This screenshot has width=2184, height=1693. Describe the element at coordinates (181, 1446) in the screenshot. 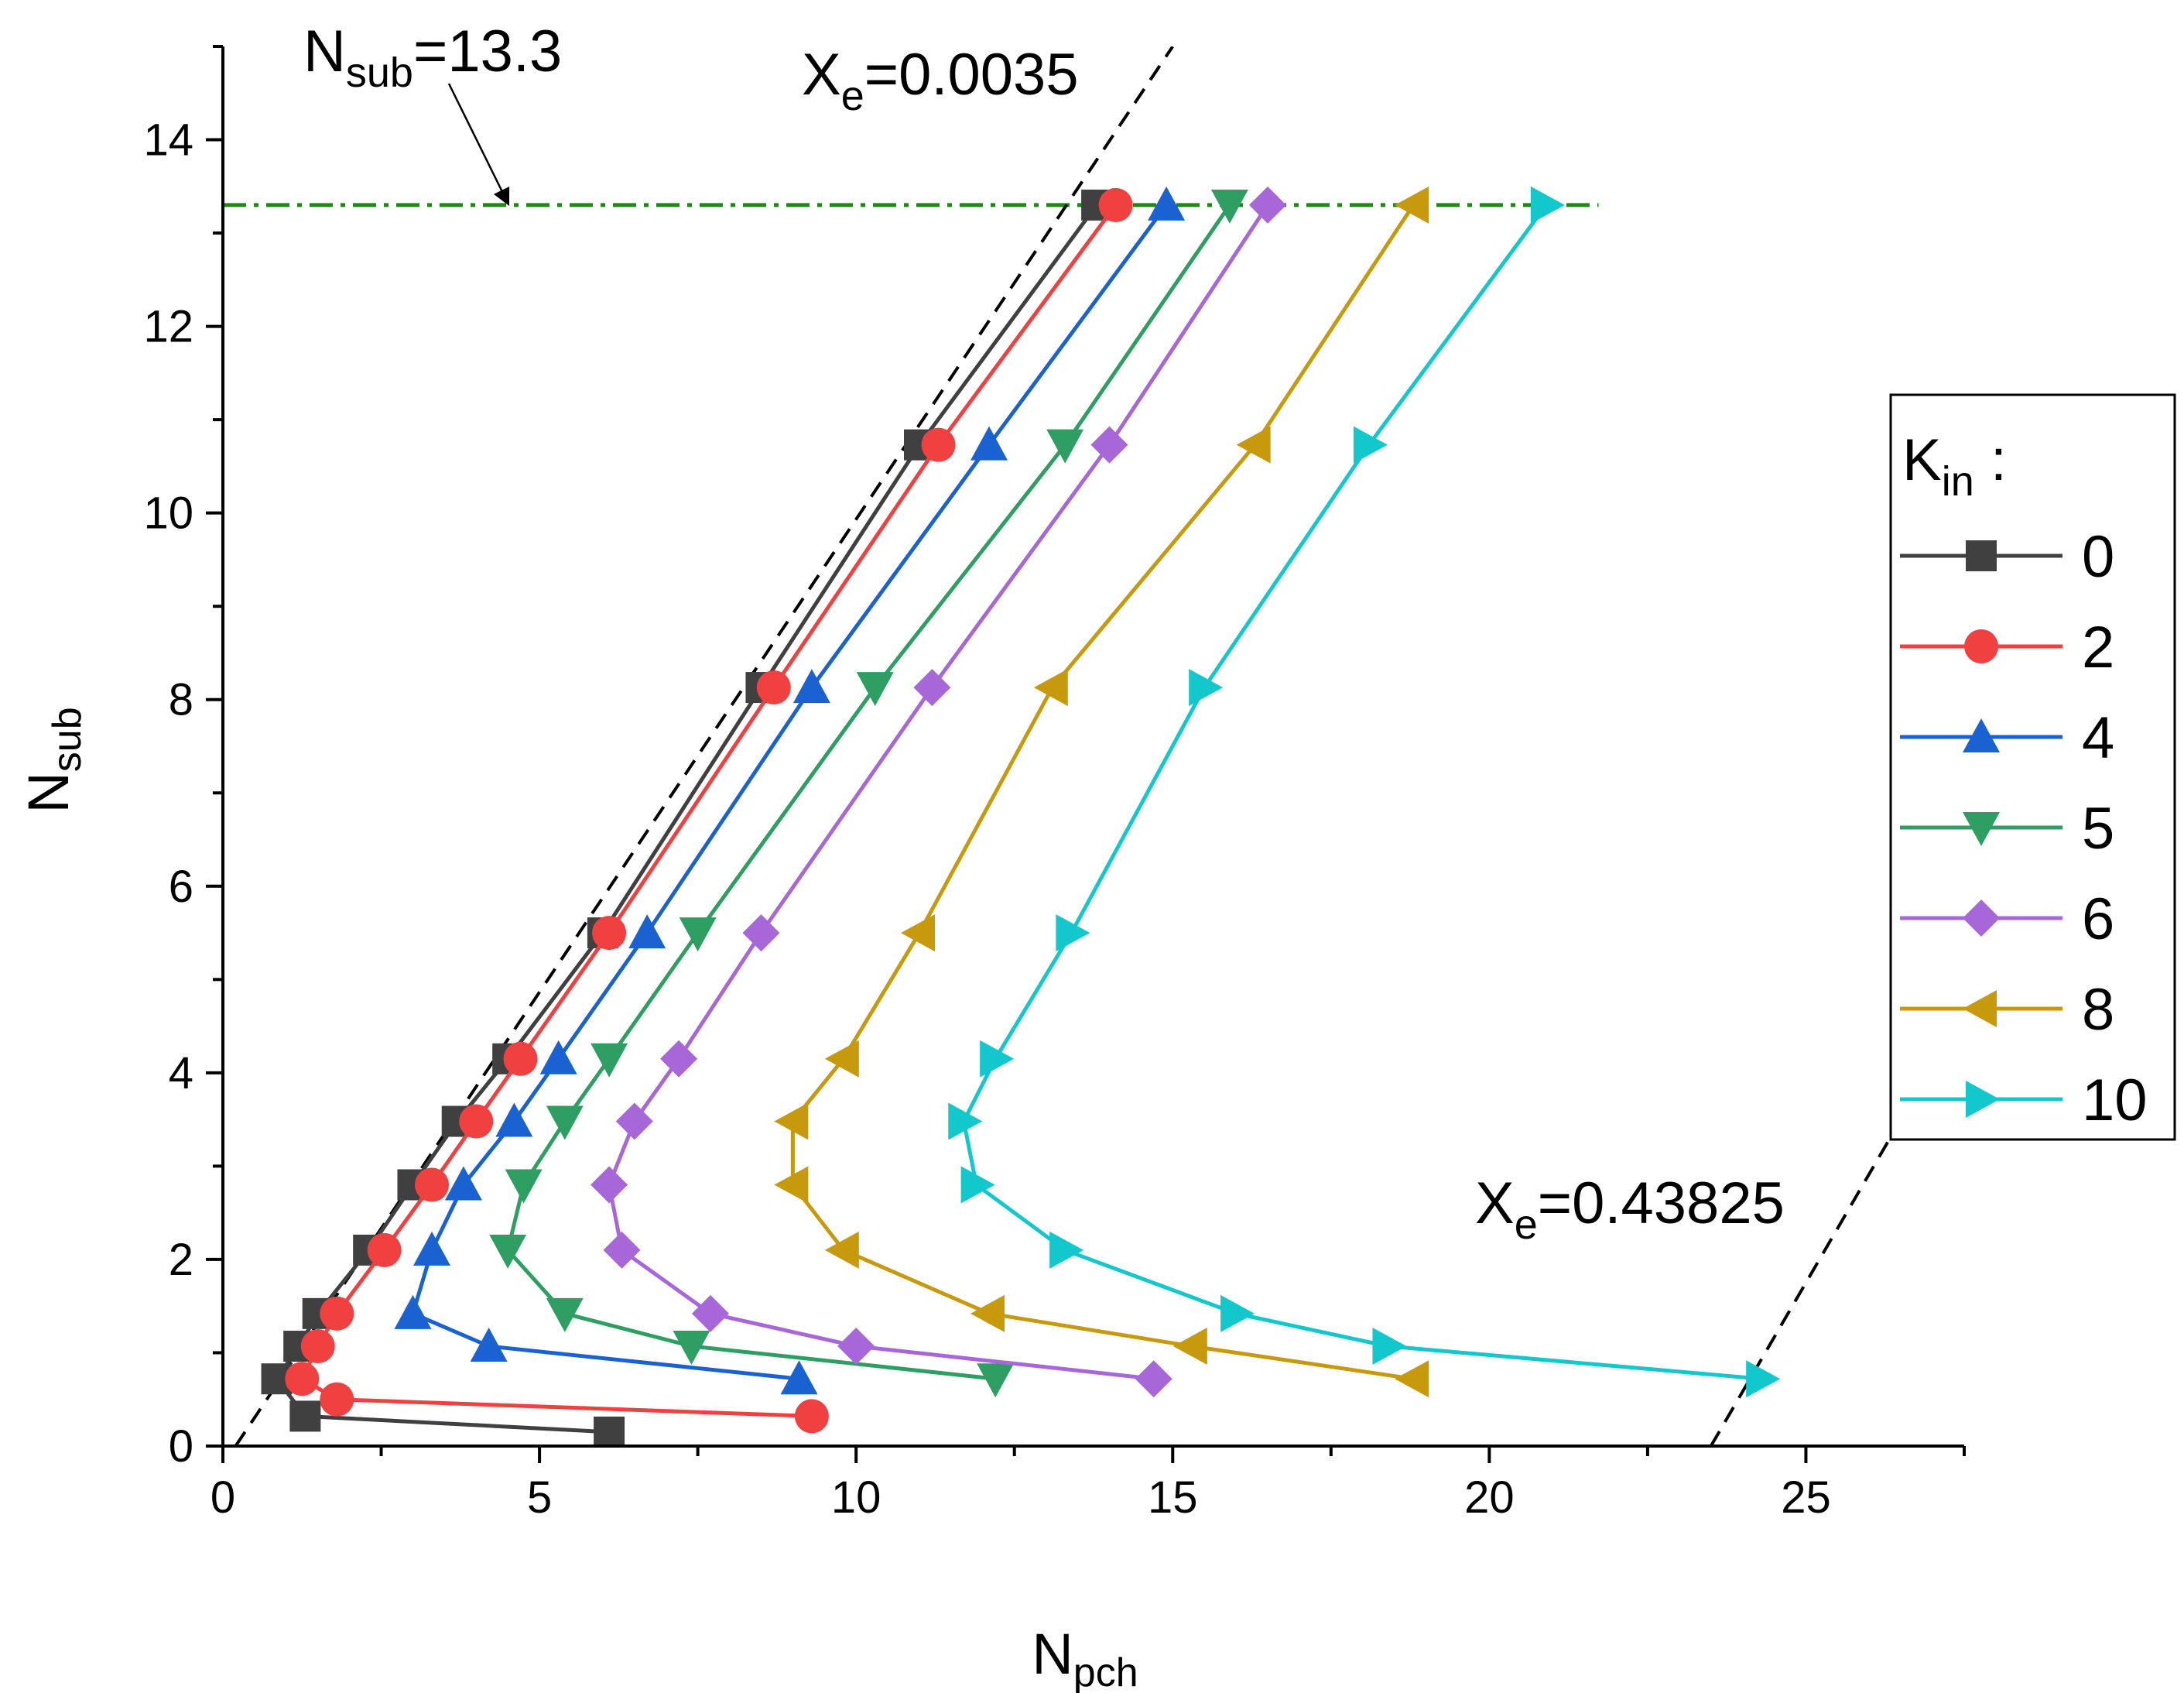

I see `y-tick-label: 0` at that location.